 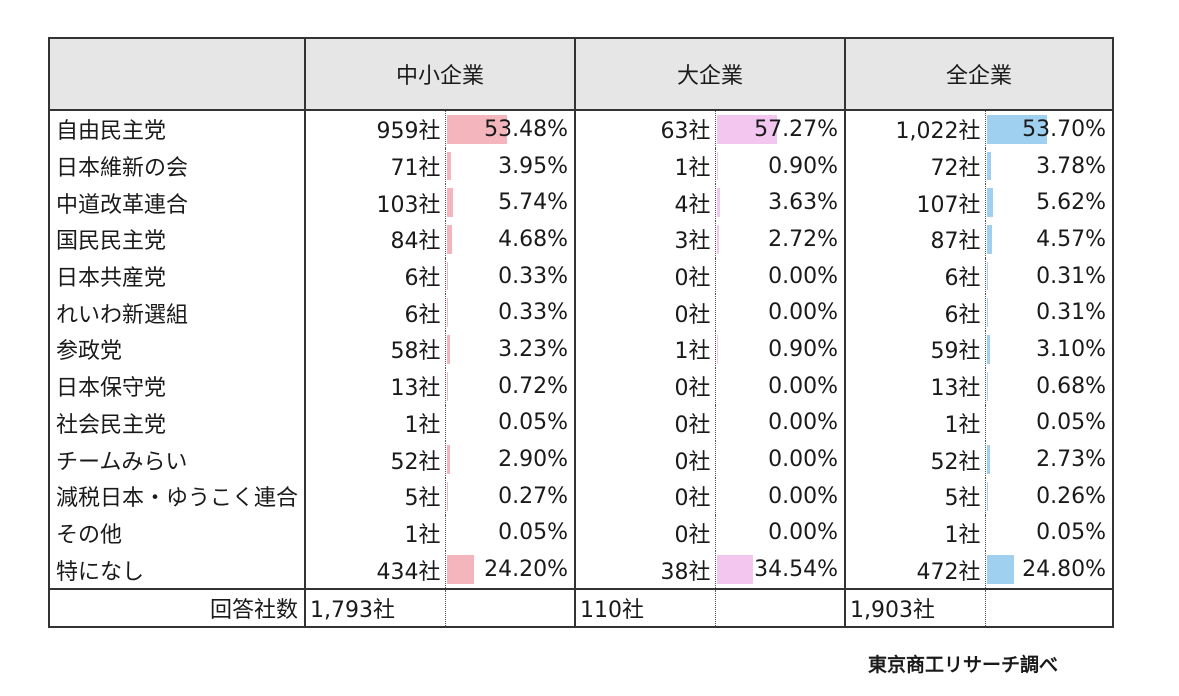 What do you see at coordinates (581, 496) in the screenshot?
I see `table-row: 減税日本・ゆうこく連合 5社 0.27% 0社 0.00% 5社 0.26%` at bounding box center [581, 496].